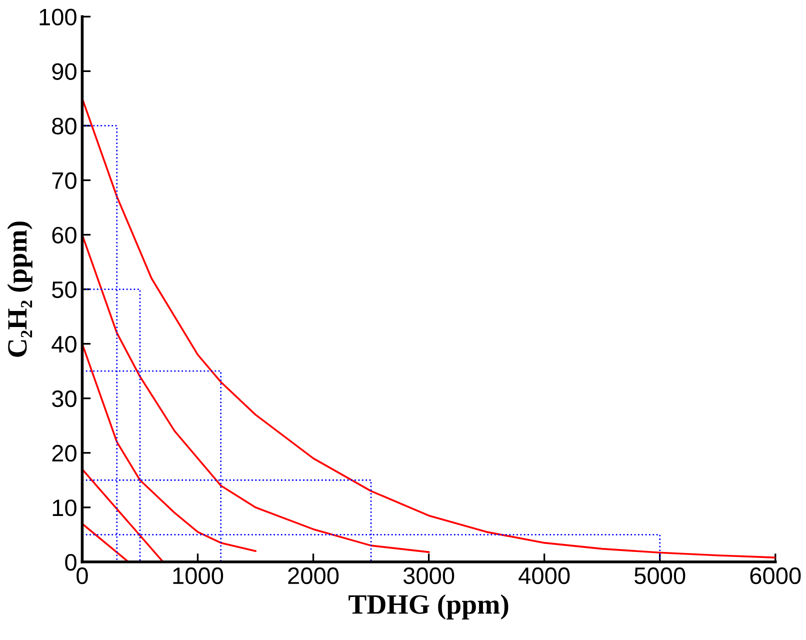 Image resolution: width=806 pixels, height=640 pixels. I want to click on x-tick-label: 2000, so click(313, 575).